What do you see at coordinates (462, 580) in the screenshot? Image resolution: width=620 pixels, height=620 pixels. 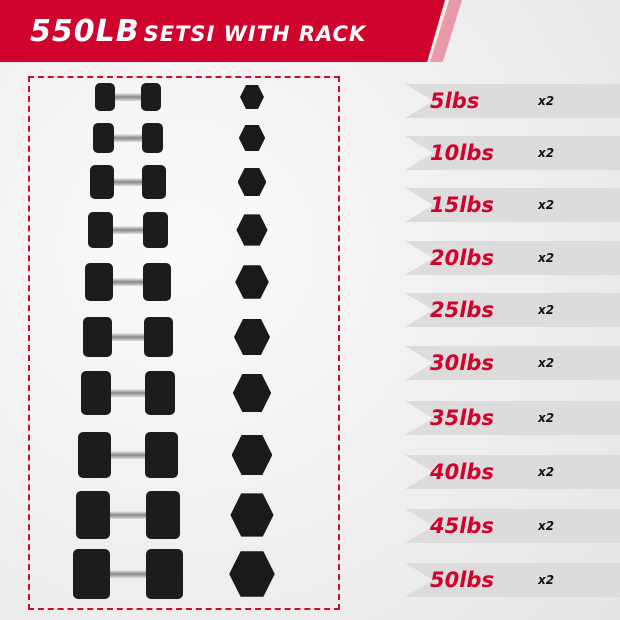 I see `weight-label: 50lbs` at bounding box center [462, 580].